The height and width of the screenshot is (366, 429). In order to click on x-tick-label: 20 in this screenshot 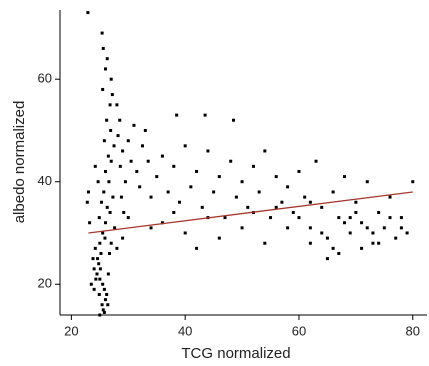, I will do `click(71, 330)`.